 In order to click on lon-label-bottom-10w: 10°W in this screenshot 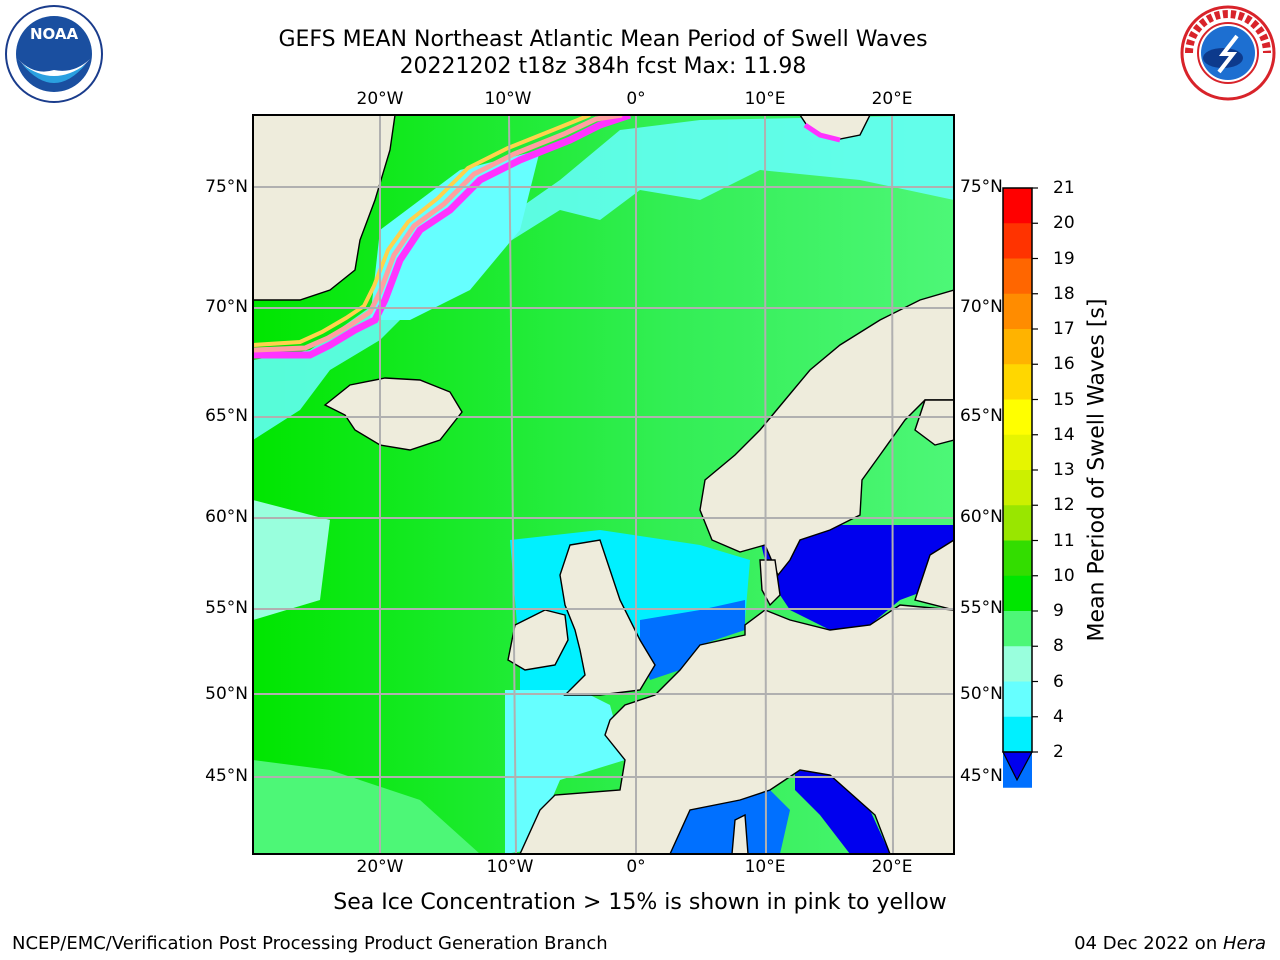, I will do `click(510, 867)`.